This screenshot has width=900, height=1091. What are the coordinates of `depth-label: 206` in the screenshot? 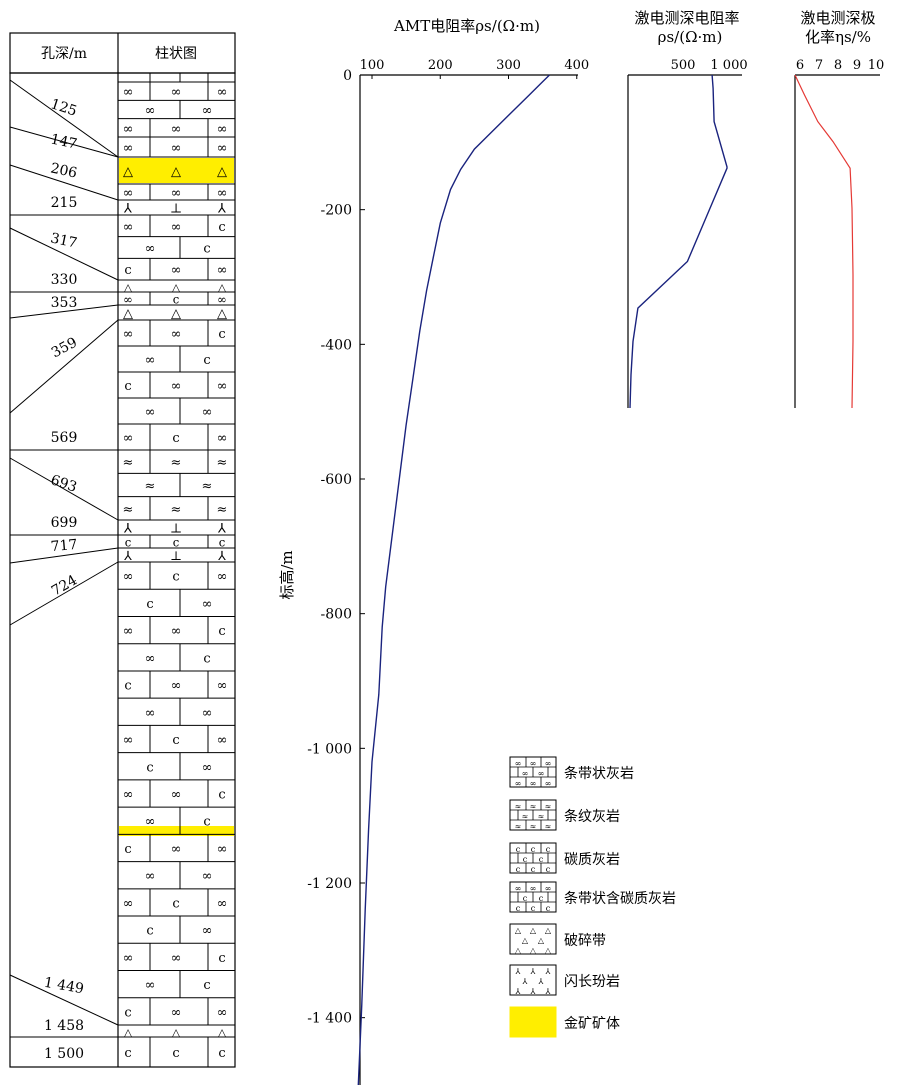 It's located at (64, 170).